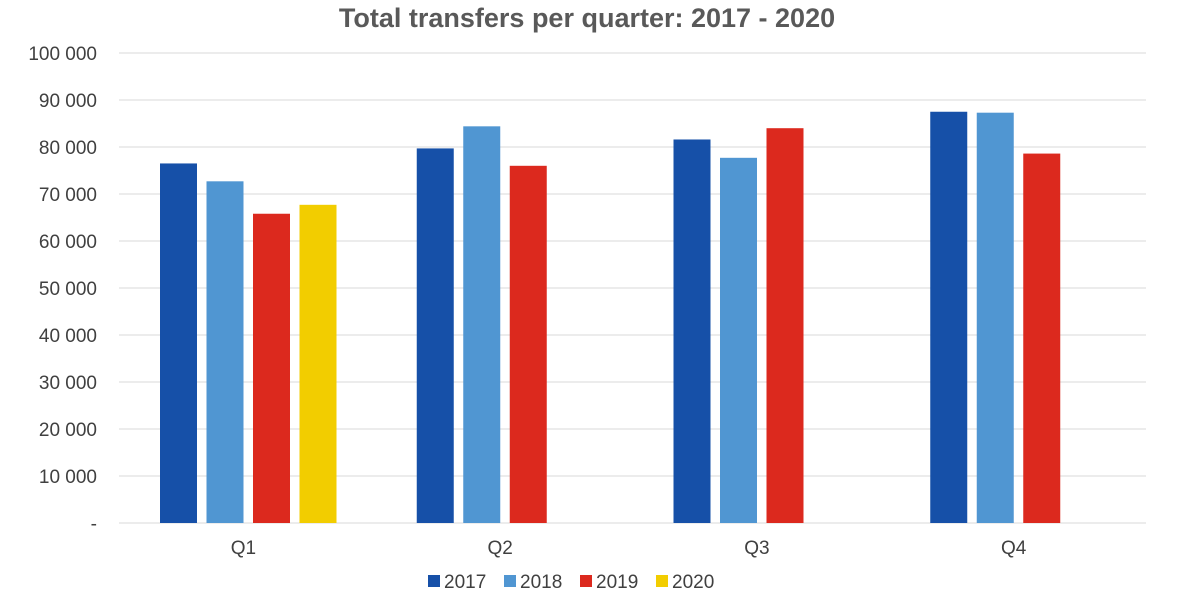  Describe the element at coordinates (62, 54) in the screenshot. I see `y-tick-label: 100 000` at that location.